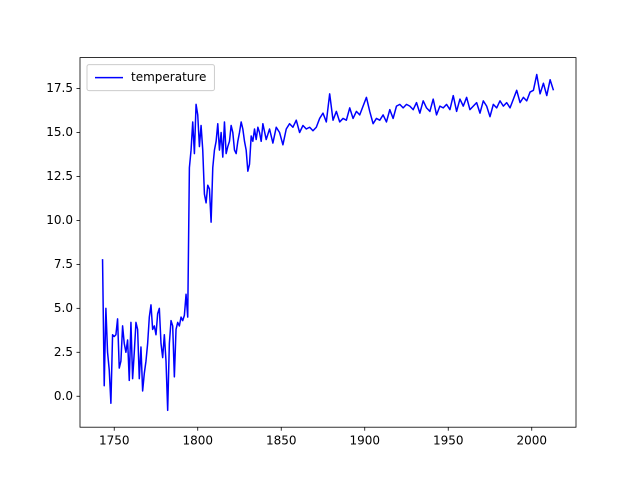  I want to click on y-tick-label: 2.5, so click(63, 352).